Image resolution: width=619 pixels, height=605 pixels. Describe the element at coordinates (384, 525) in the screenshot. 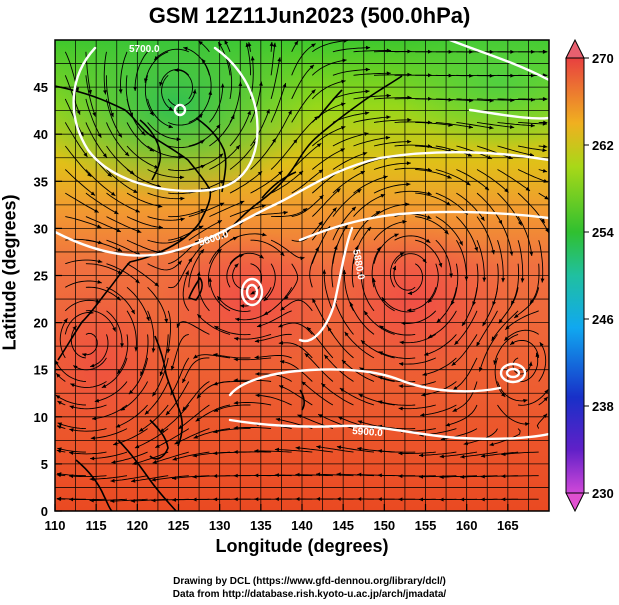

I see `x-tick-label: 150` at that location.